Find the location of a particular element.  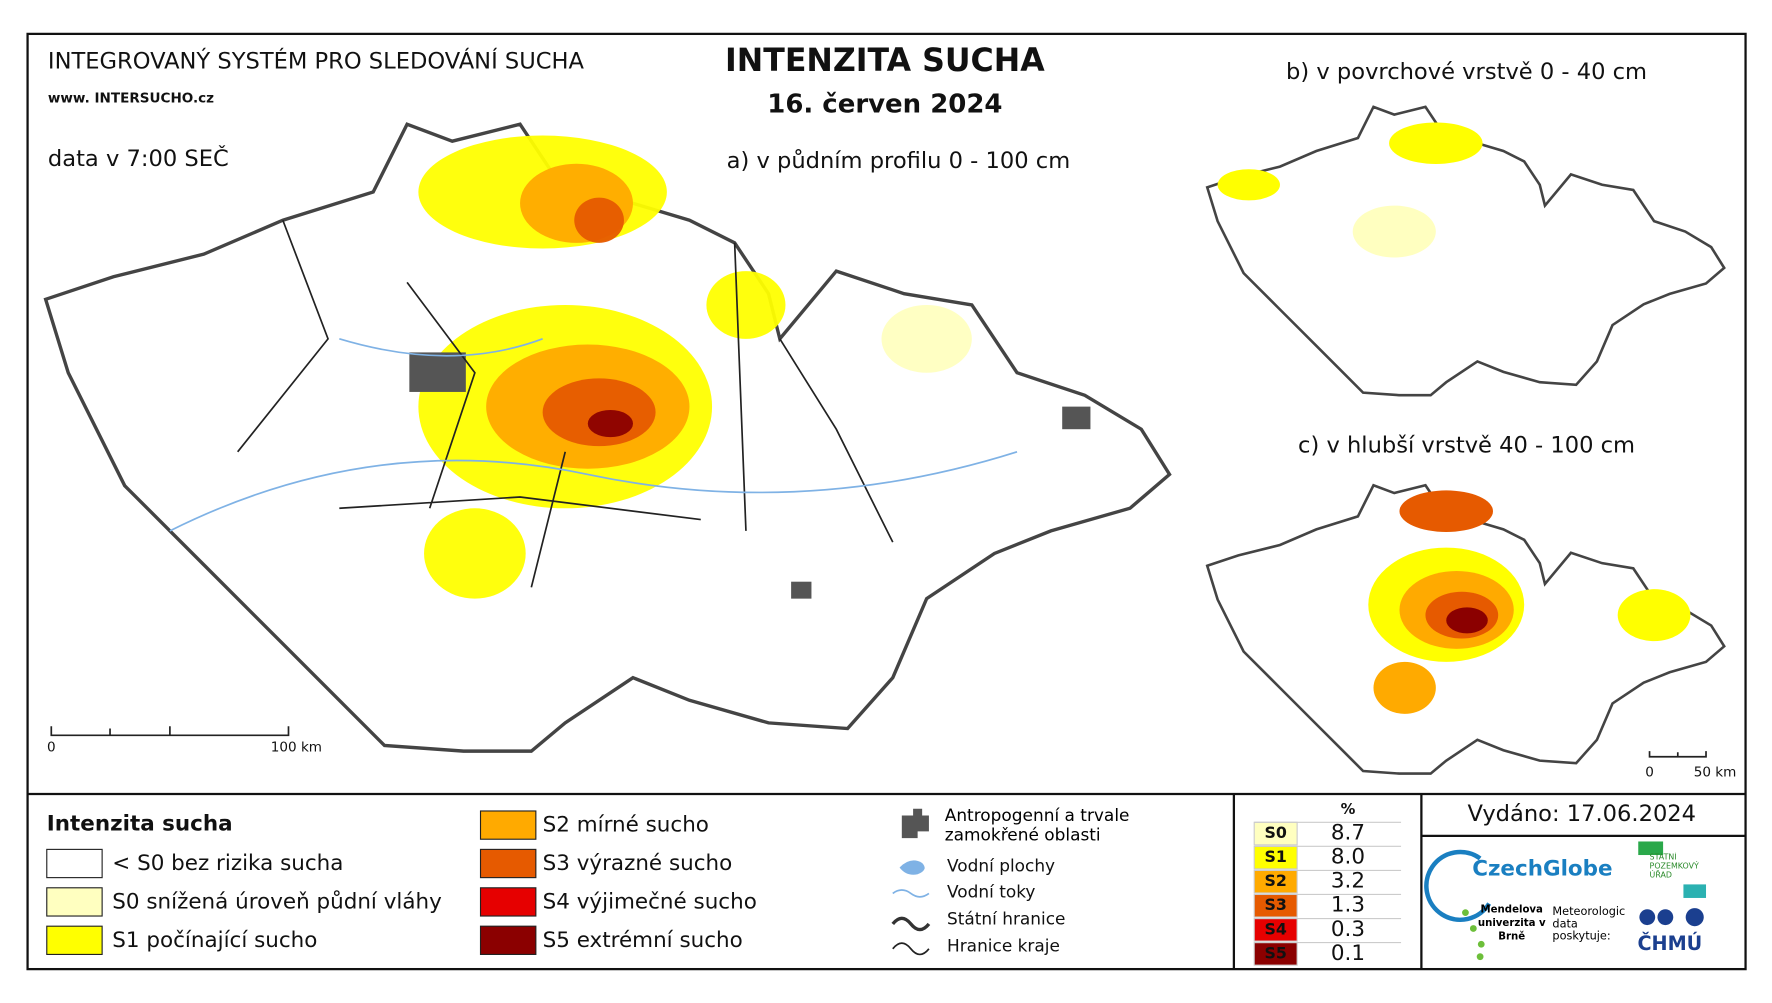

stats-percent: 8.0 is located at coordinates (1348, 857).